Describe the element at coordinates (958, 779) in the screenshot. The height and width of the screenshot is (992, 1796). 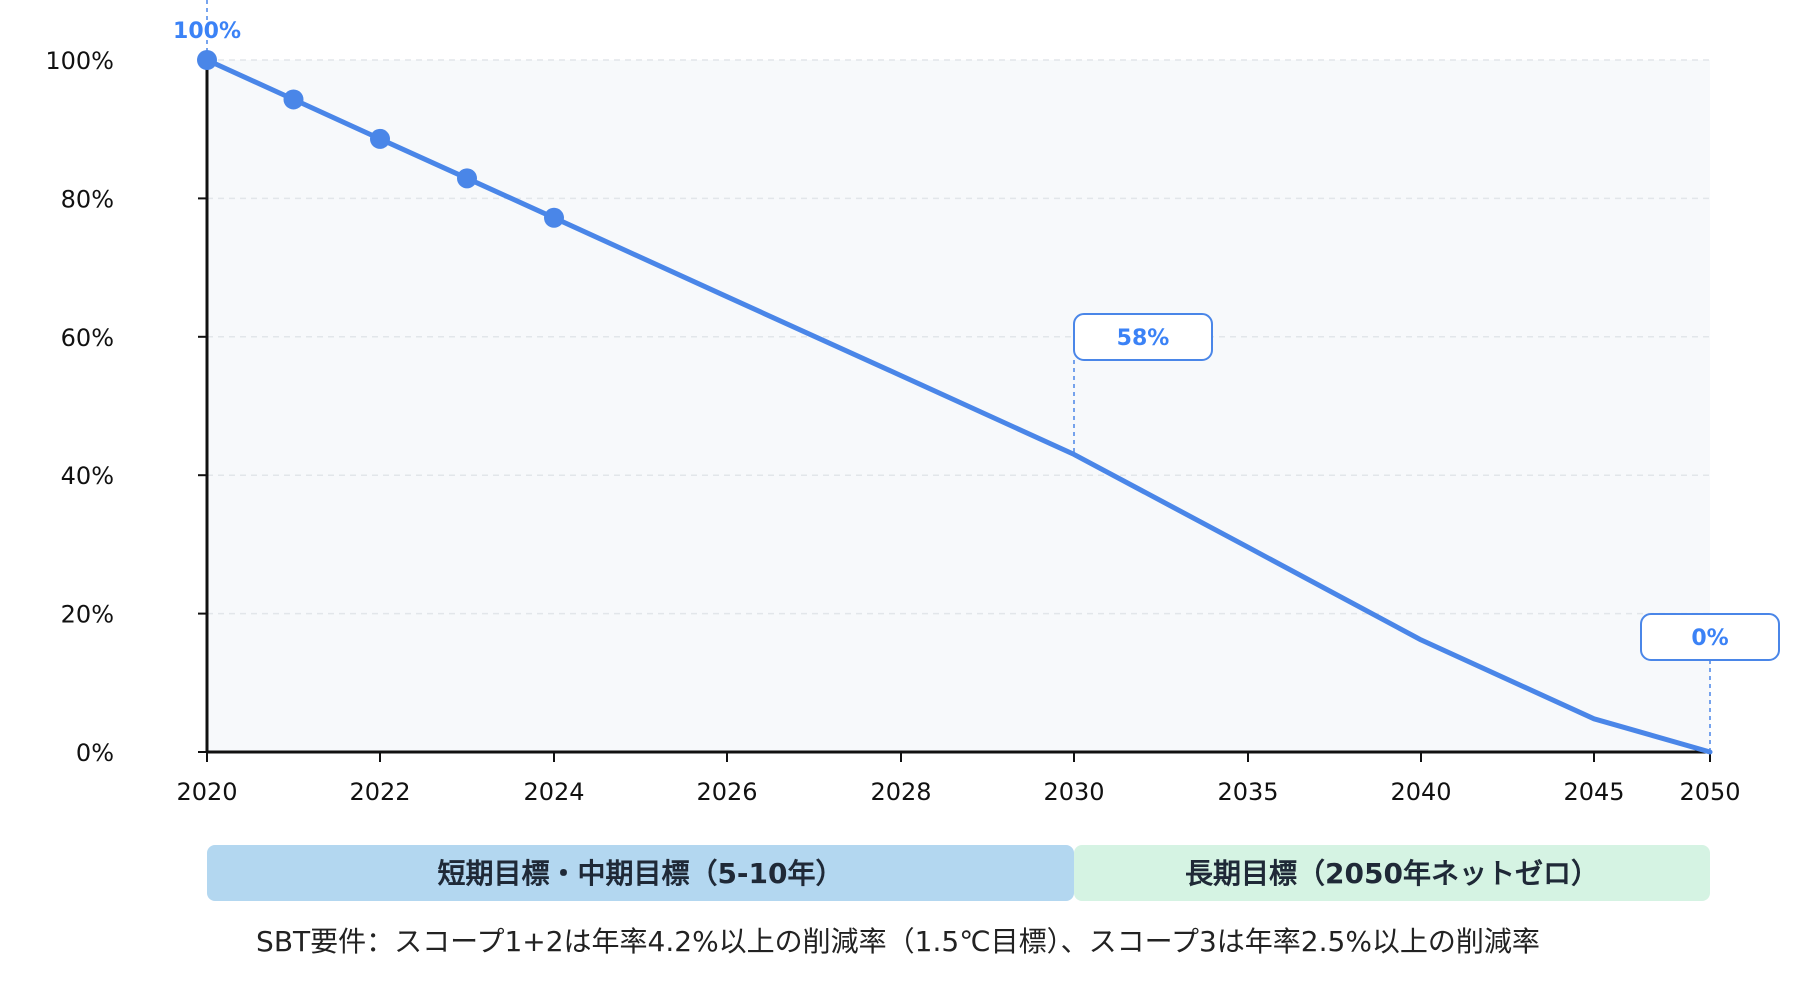
I see `x-axis-ticks: 2020 2022 2024 2026 2028 2030 2035 2040 2045 2050` at that location.